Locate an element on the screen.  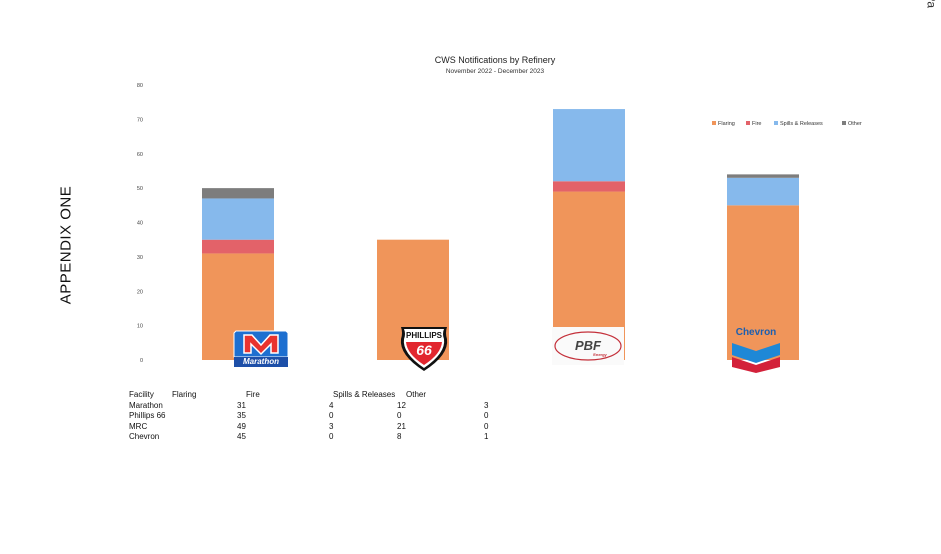
marathon-logo-word: Marathon is located at coordinates (261, 361).